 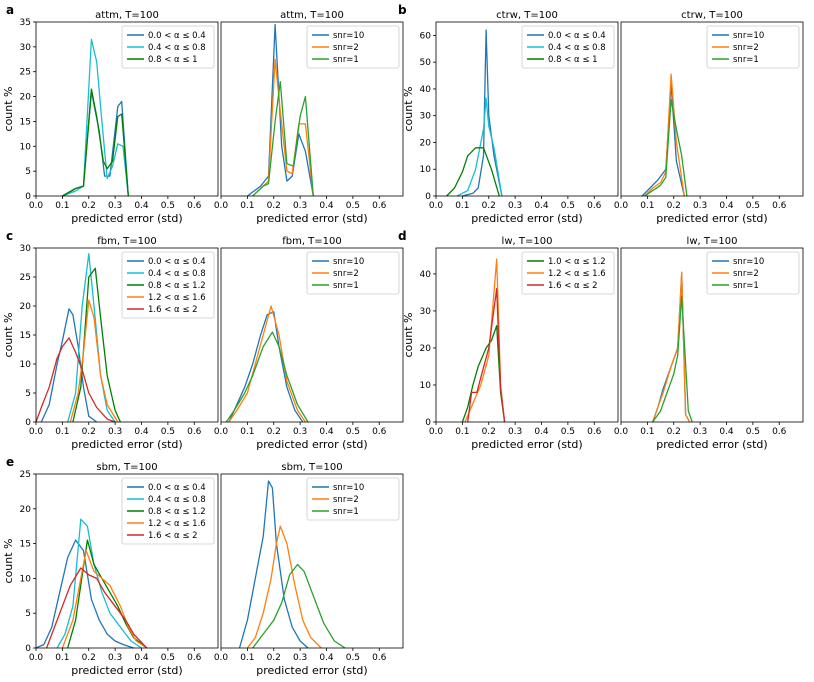 What do you see at coordinates (25, 73) in the screenshot?
I see `y-tick-label: 25` at bounding box center [25, 73].